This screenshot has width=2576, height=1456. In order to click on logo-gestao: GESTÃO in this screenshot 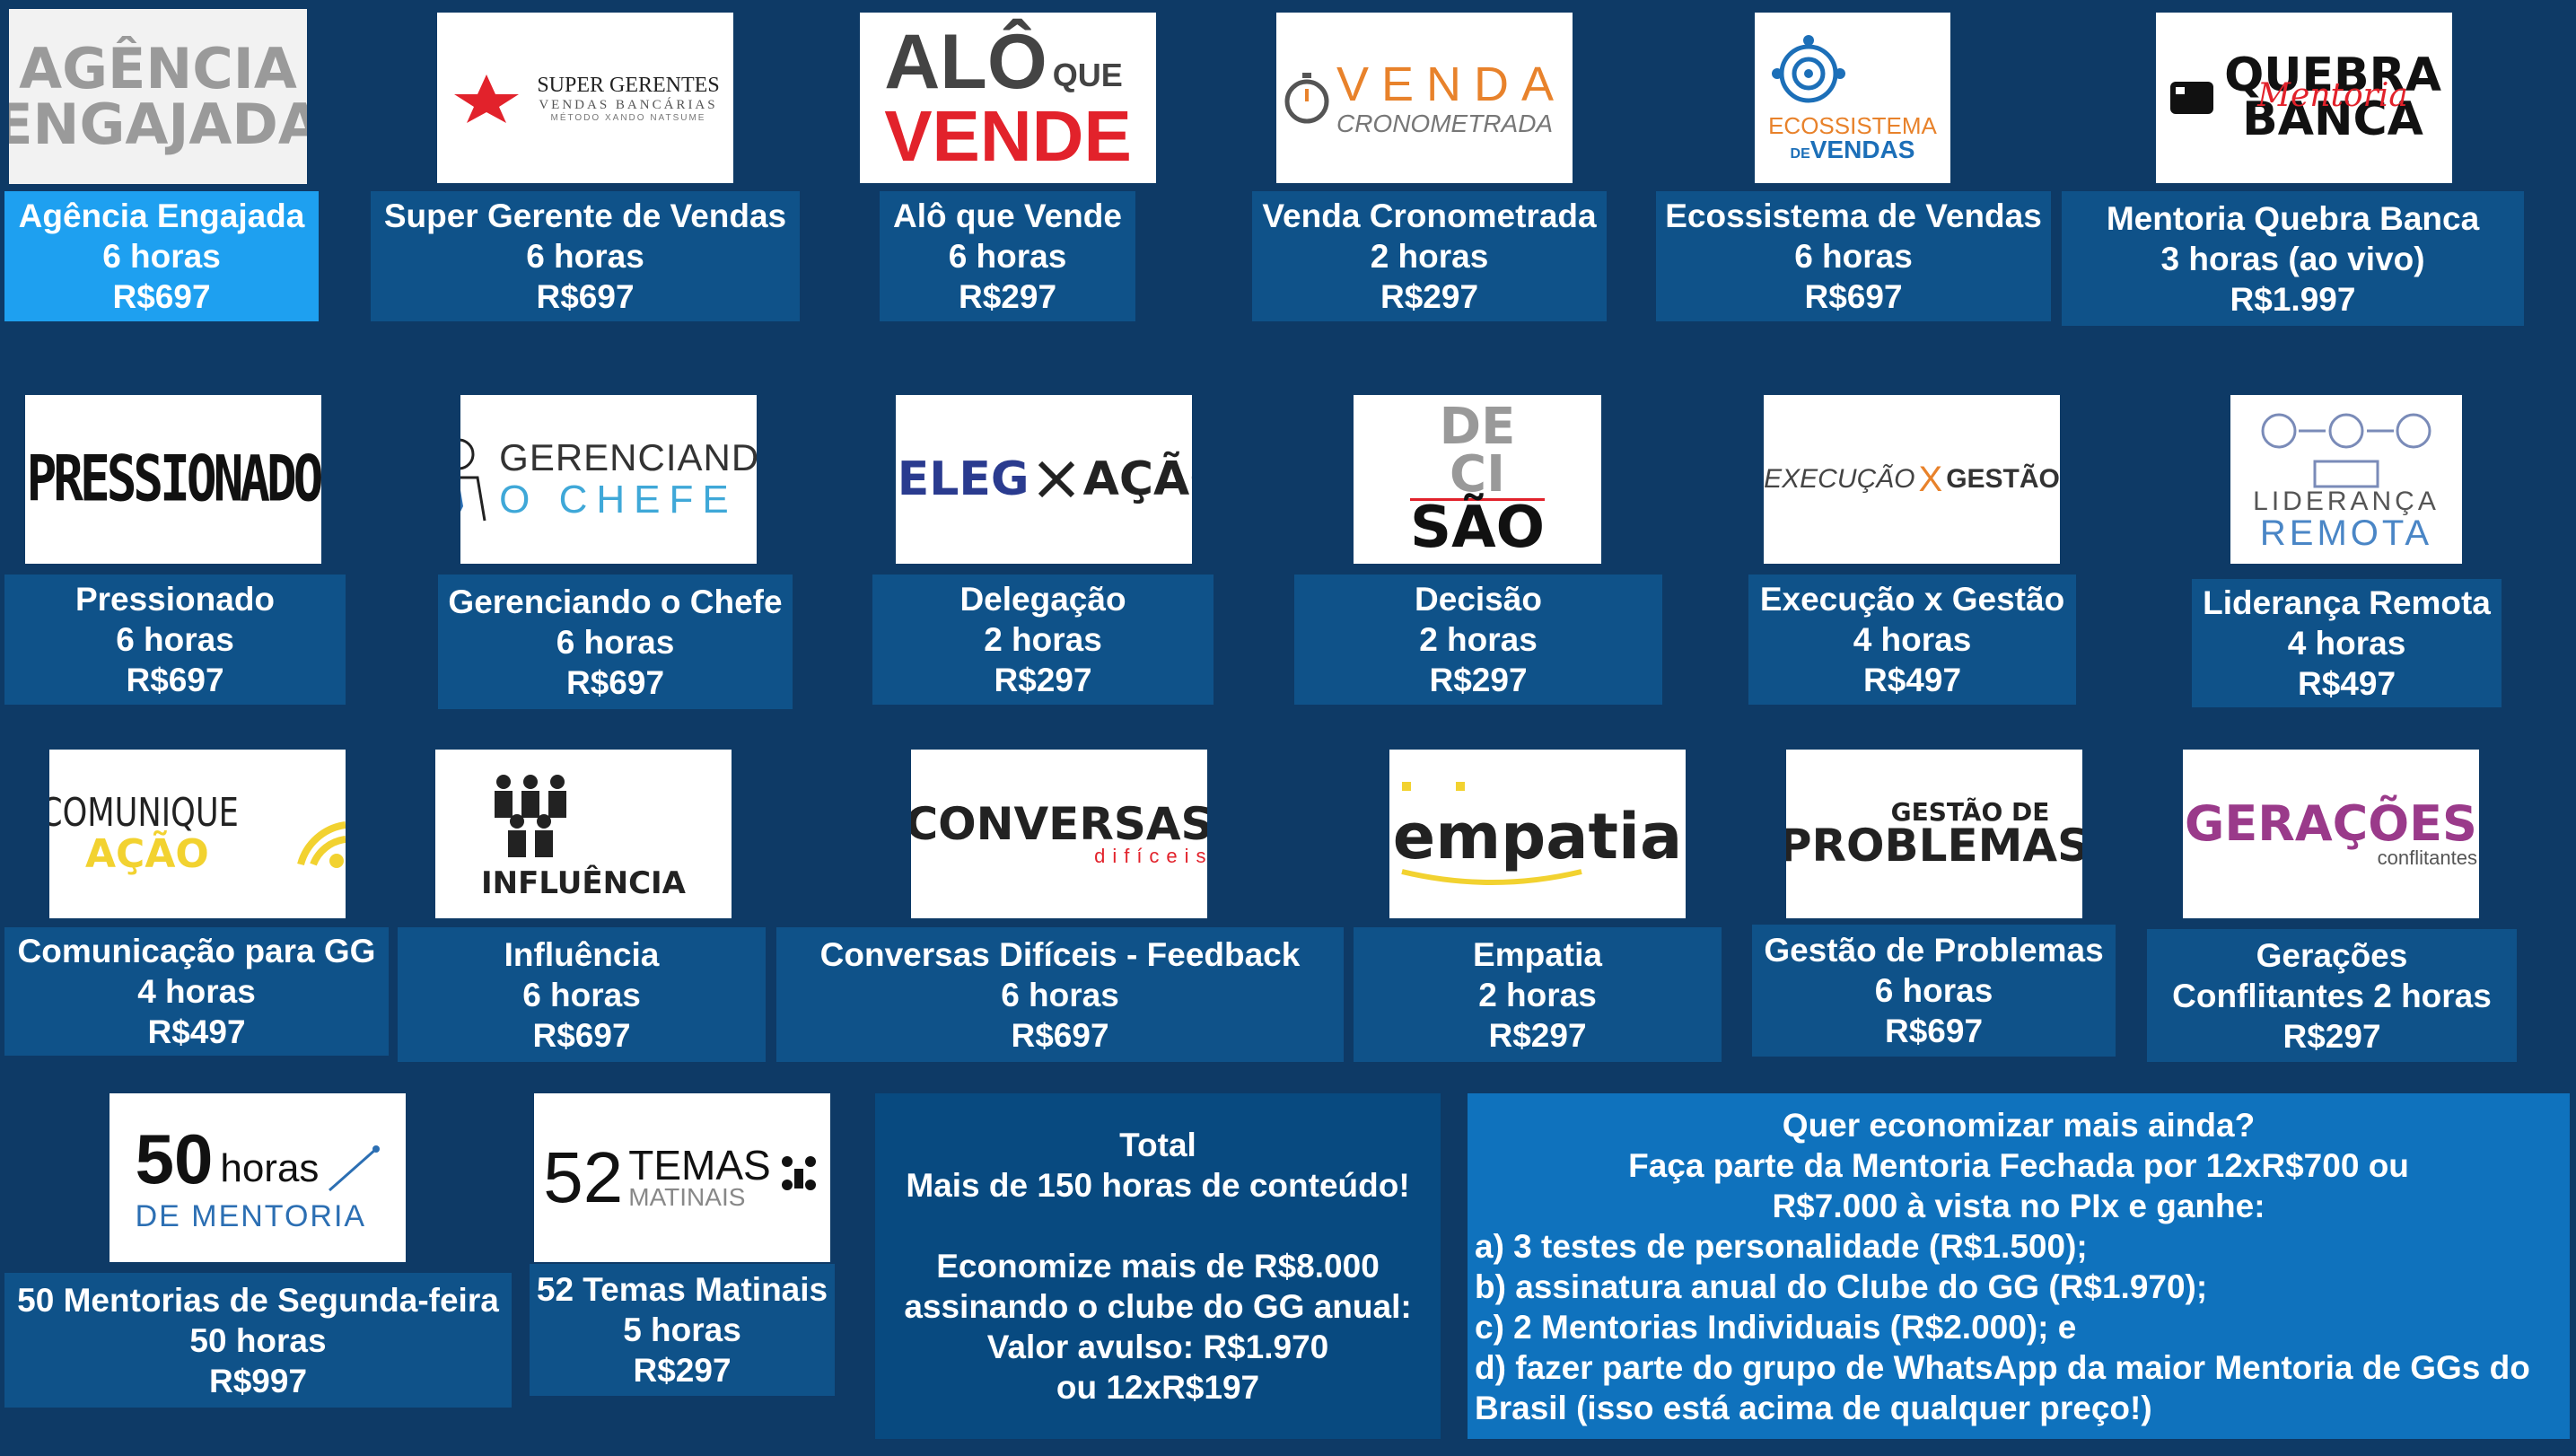, I will do `click(2003, 479)`.